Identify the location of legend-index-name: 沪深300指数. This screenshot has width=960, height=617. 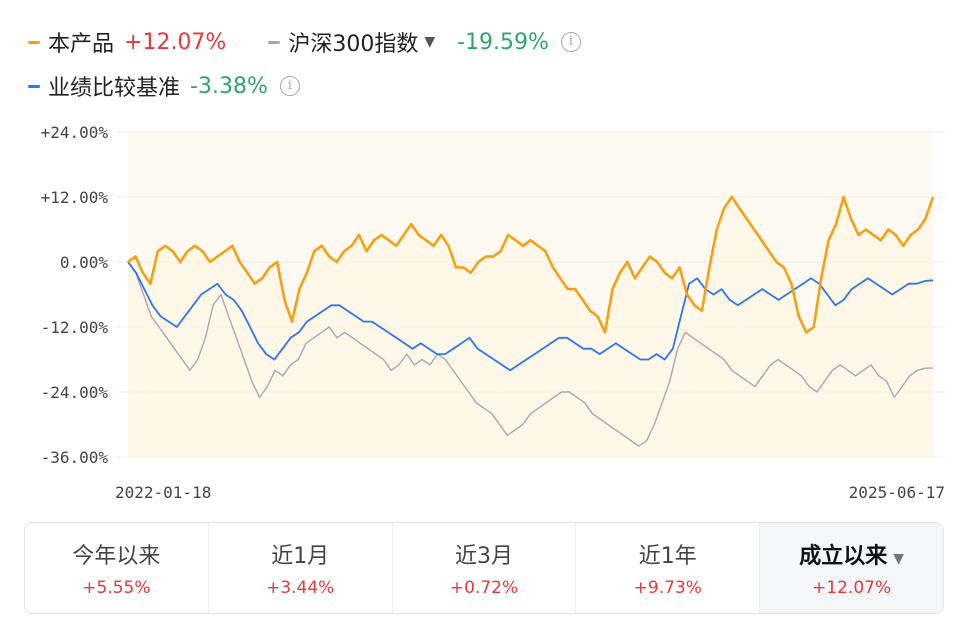
(353, 44).